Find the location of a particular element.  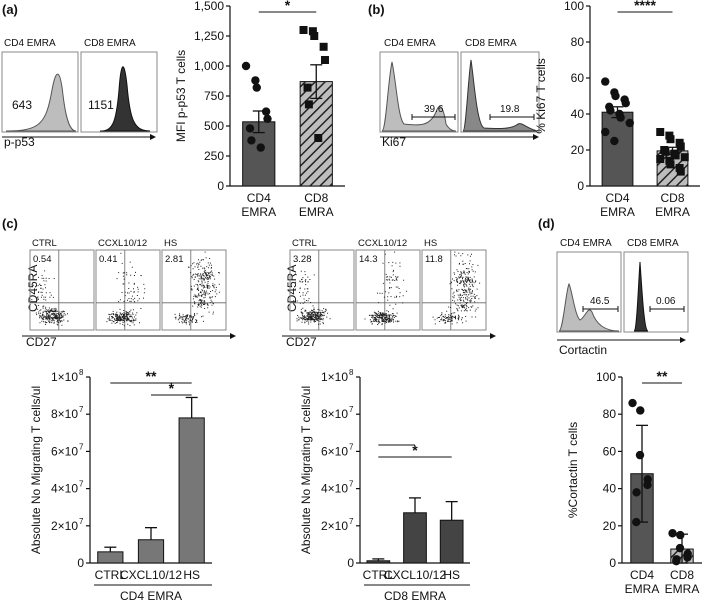

histogram-a-axis-label: p-p53 is located at coordinates (19, 142).